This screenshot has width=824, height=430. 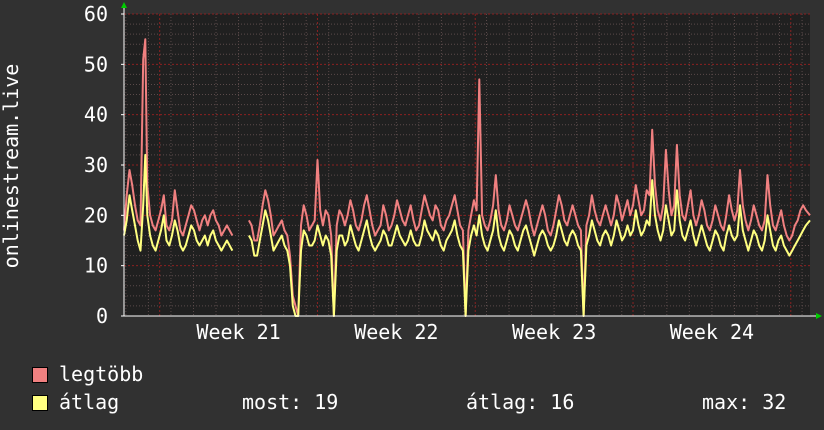 I want to click on y-tick-label: 10, so click(x=96, y=266).